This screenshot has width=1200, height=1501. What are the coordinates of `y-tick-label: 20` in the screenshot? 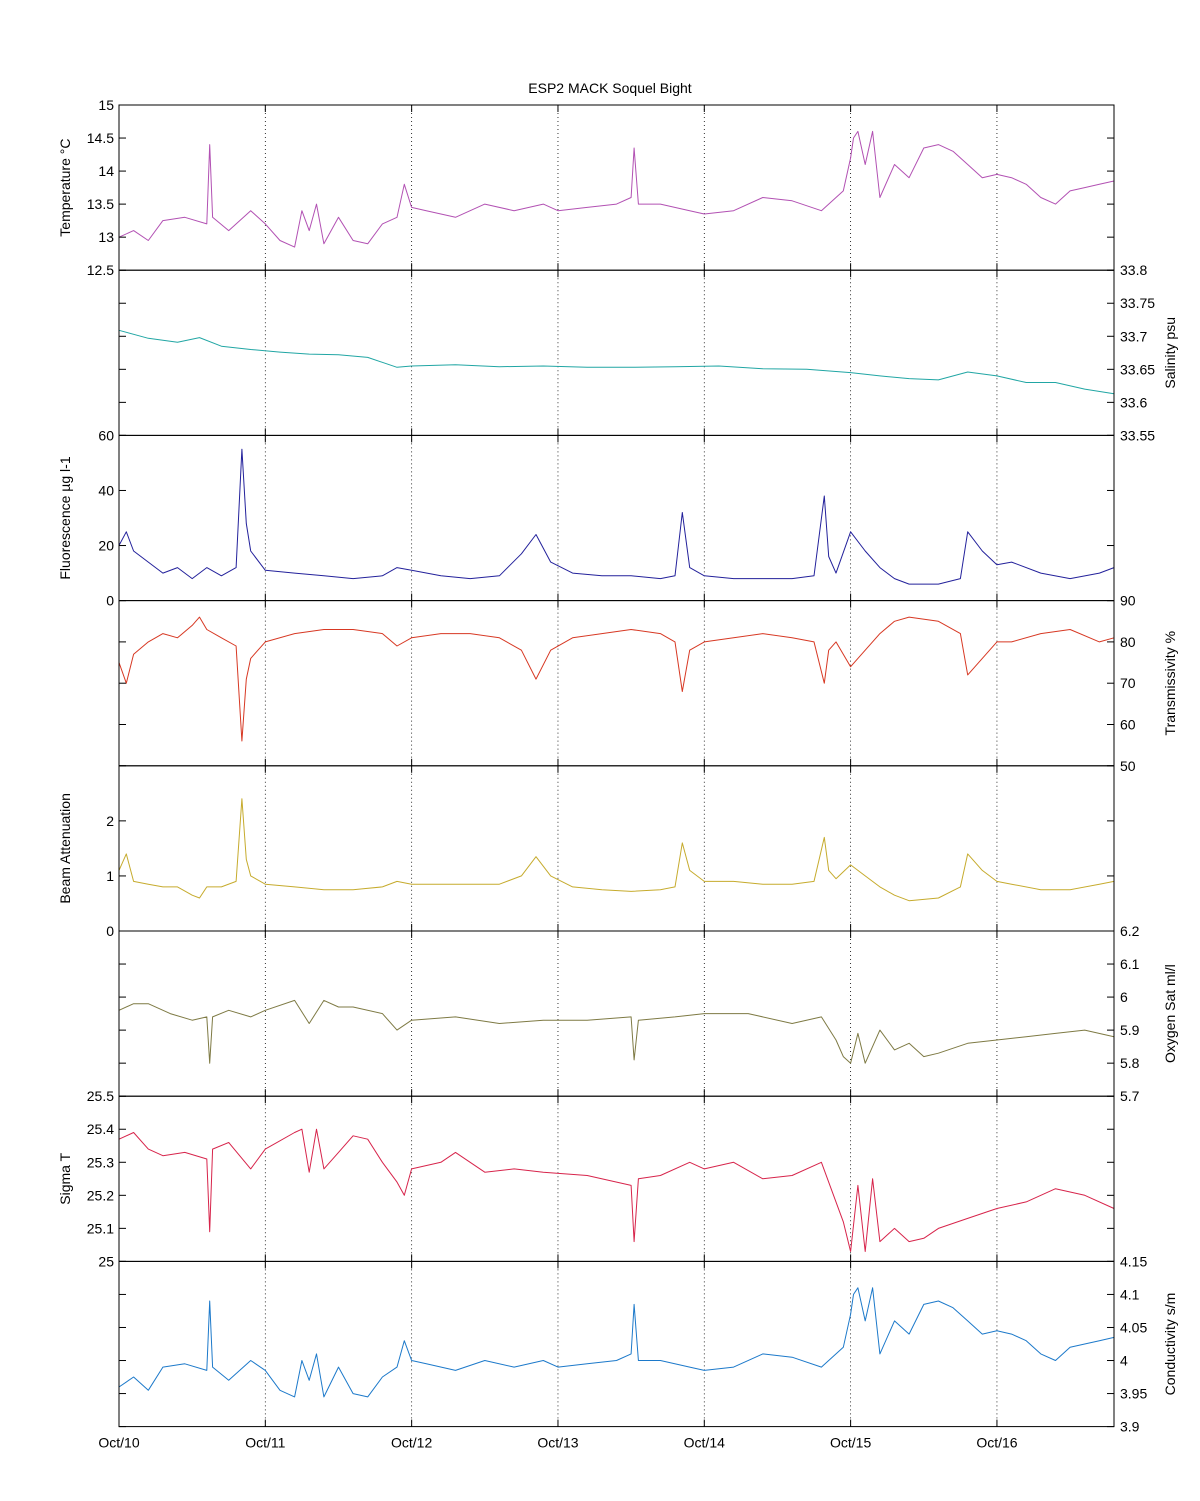 It's located at (106, 546).